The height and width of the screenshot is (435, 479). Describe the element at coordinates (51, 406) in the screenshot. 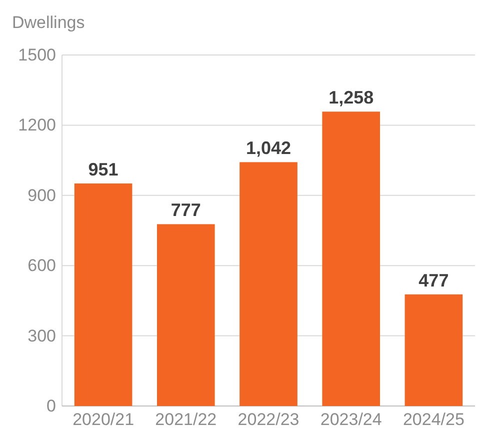

I see `y-tick-label: 0` at that location.